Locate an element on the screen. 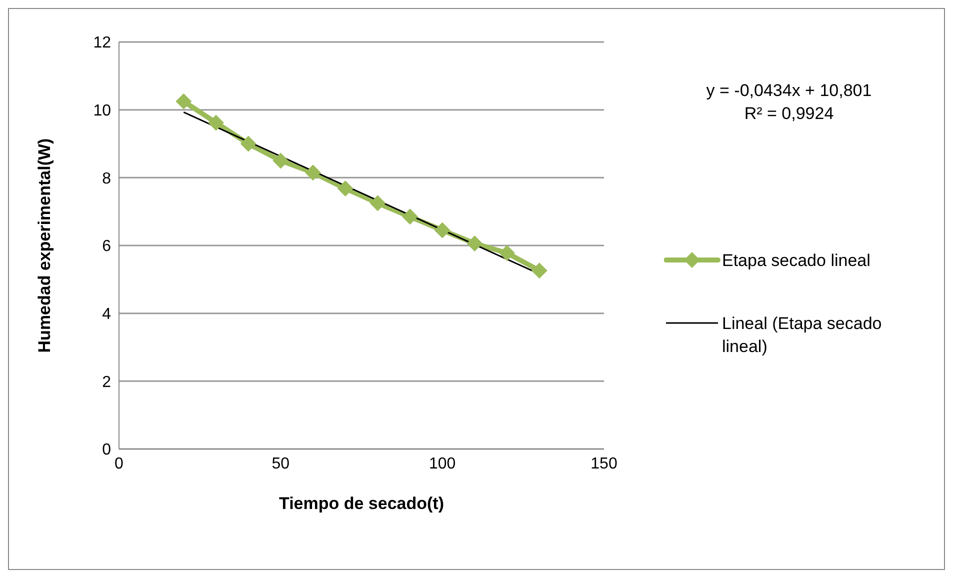 The width and height of the screenshot is (955, 581). x-tick-label: 0 is located at coordinates (119, 463).